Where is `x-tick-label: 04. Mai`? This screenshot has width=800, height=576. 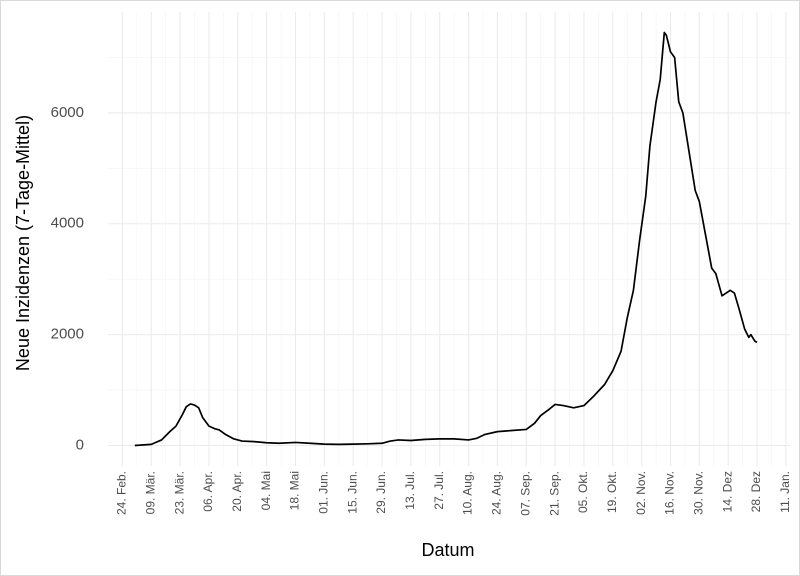 x-tick-label: 04. Mai is located at coordinates (266, 490).